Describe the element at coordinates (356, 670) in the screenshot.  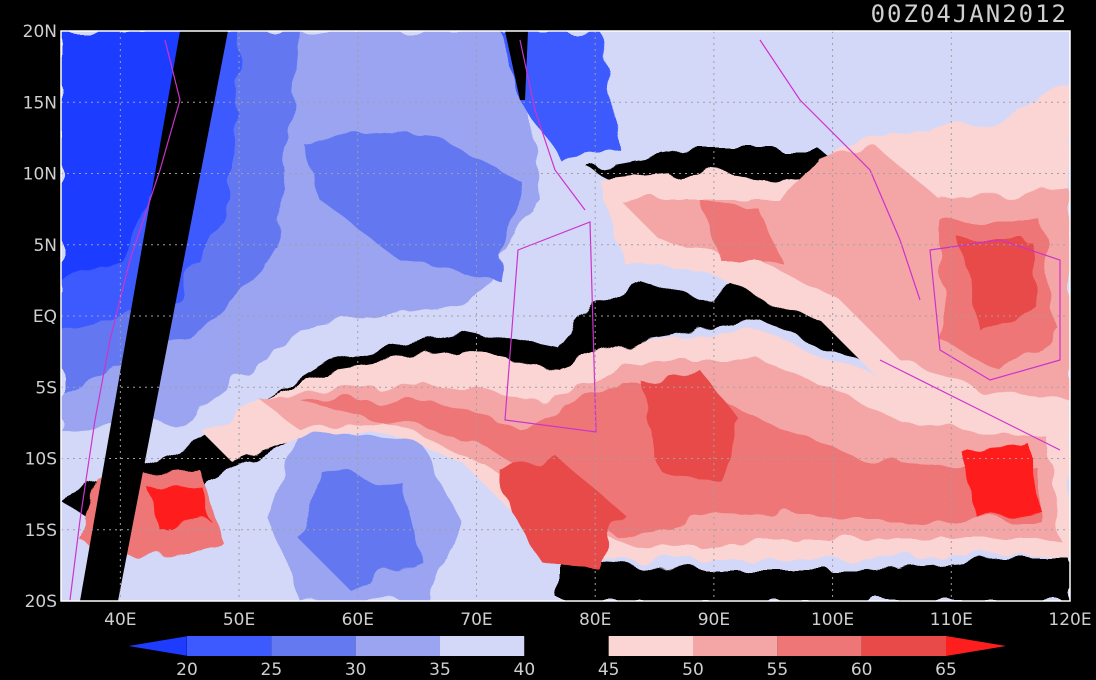
I see `colorbar-label: 30` at that location.